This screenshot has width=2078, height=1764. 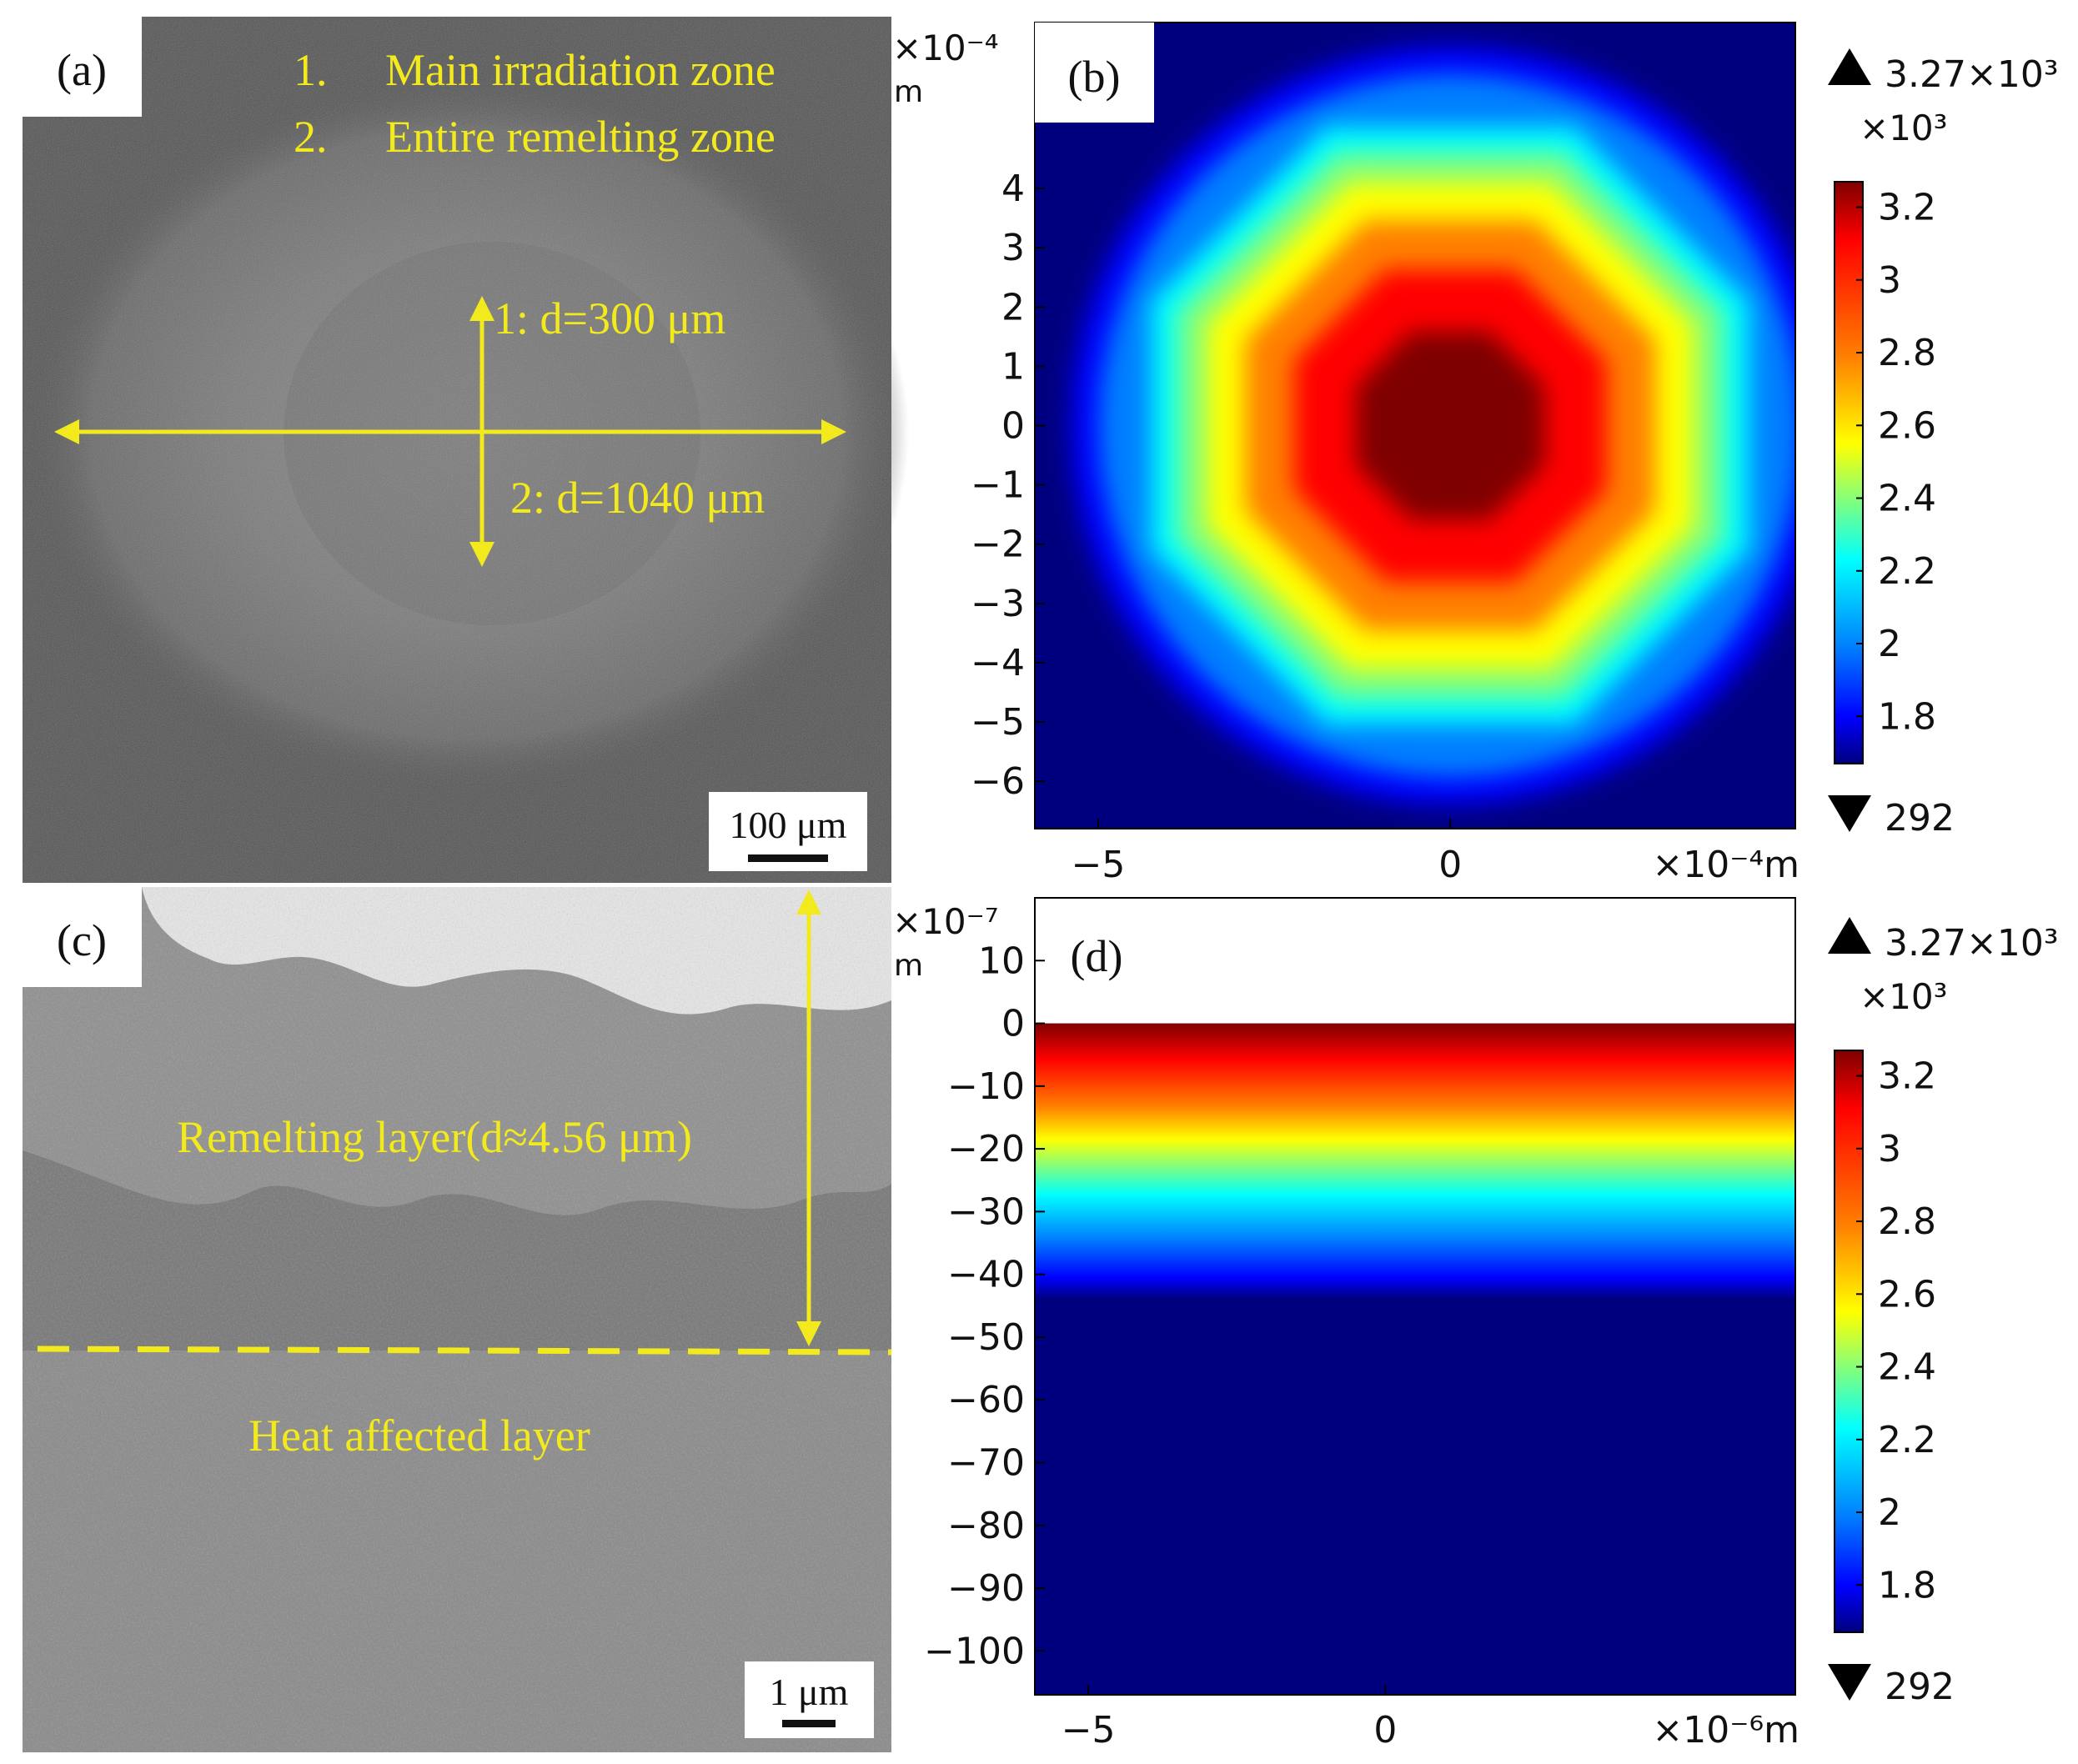 What do you see at coordinates (434, 1137) in the screenshot?
I see `remelting-layer-label: Remelting layer(d≈4.56 μm)` at bounding box center [434, 1137].